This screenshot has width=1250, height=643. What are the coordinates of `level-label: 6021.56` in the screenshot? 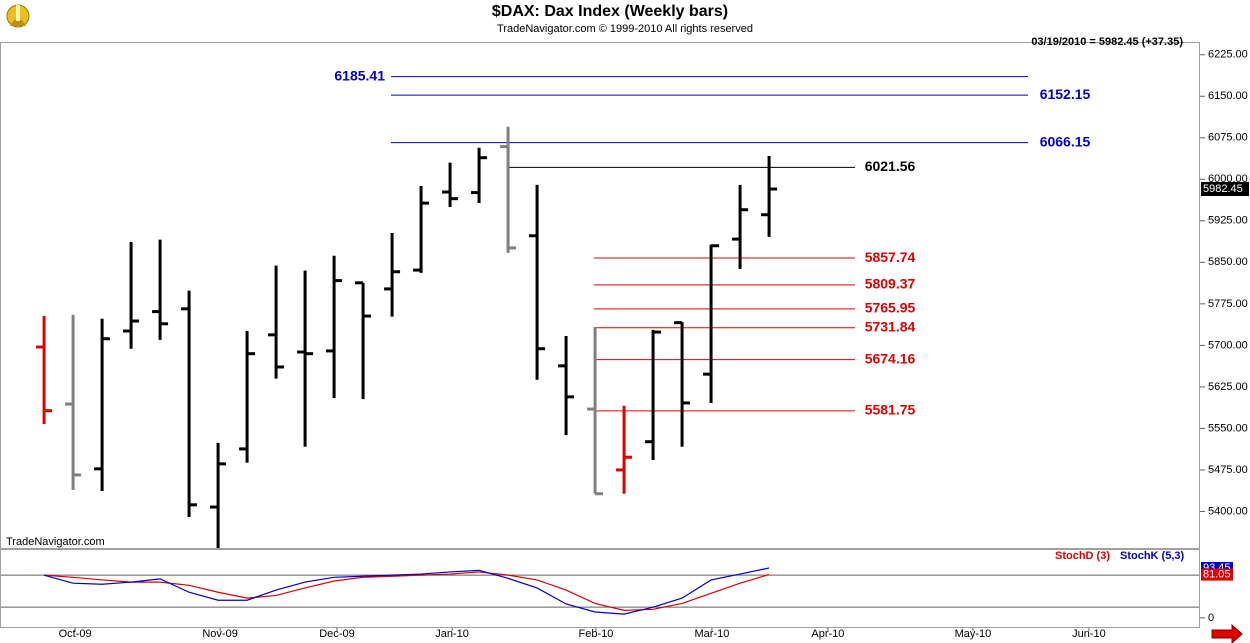 It's located at (890, 166).